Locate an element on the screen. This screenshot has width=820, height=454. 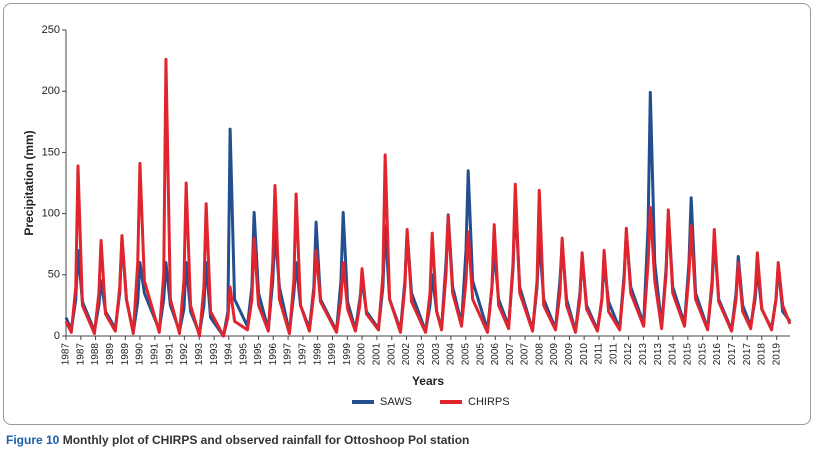
y-tick-label: 0 is located at coordinates (57, 336).